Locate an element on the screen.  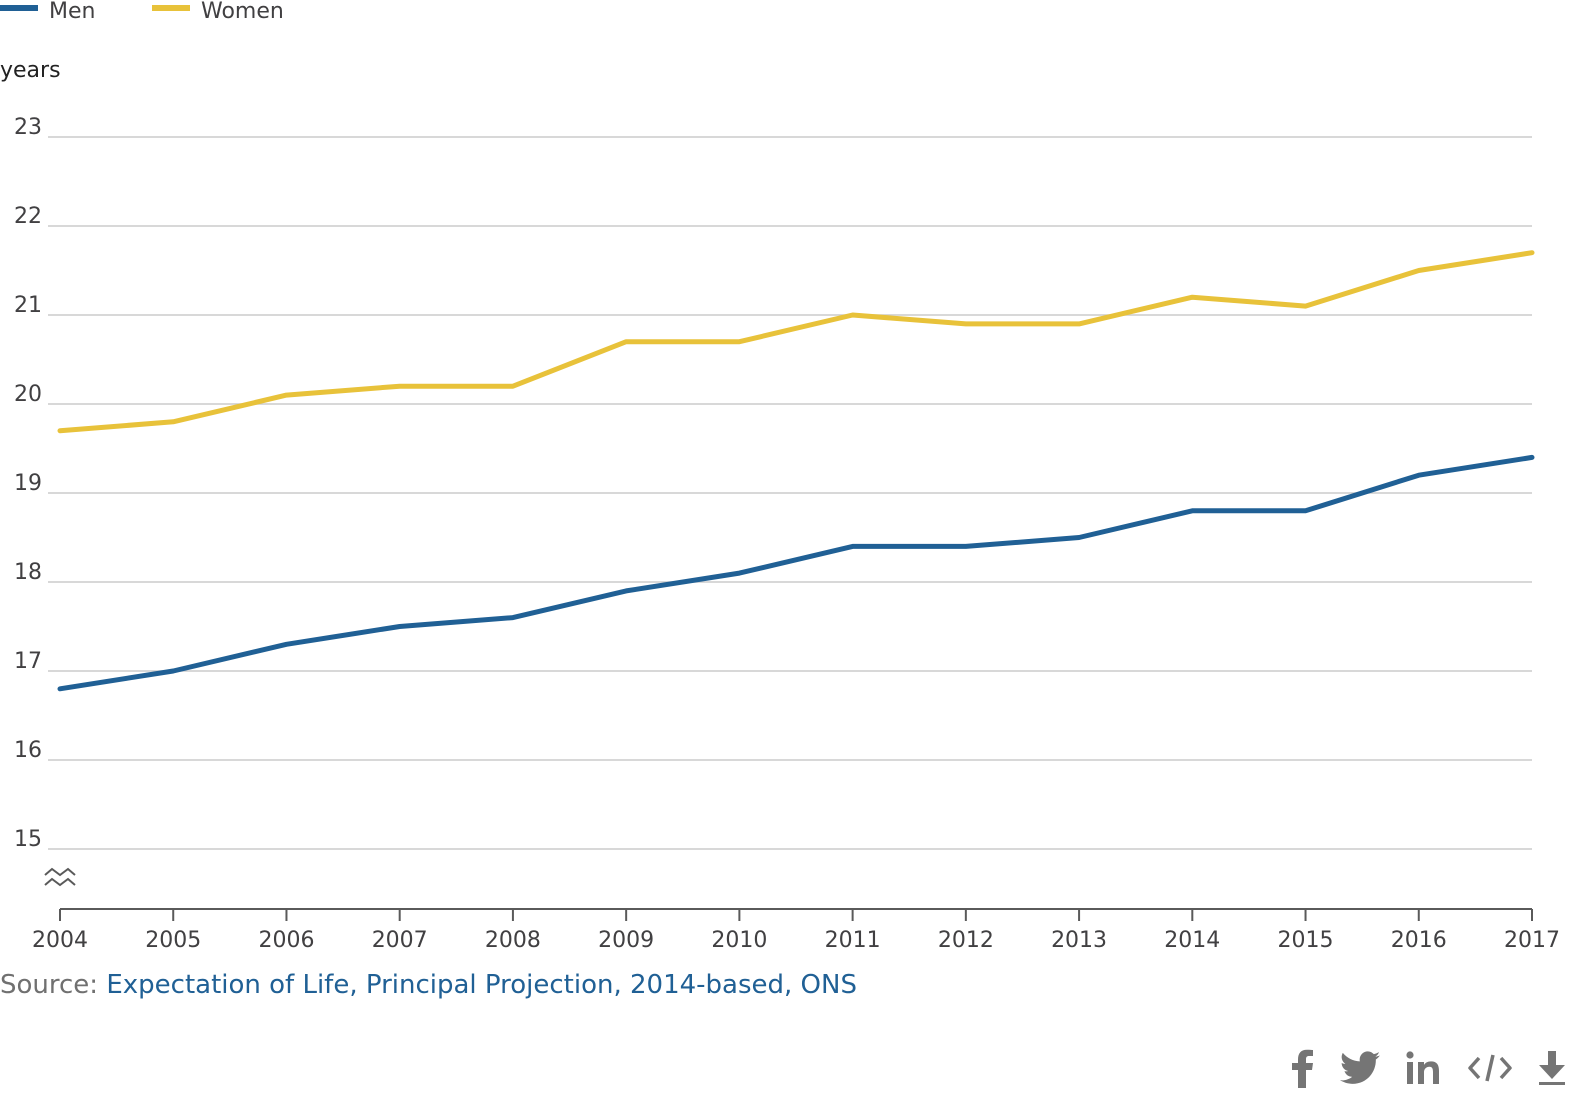
x-tick-label: 2017 is located at coordinates (1532, 940).